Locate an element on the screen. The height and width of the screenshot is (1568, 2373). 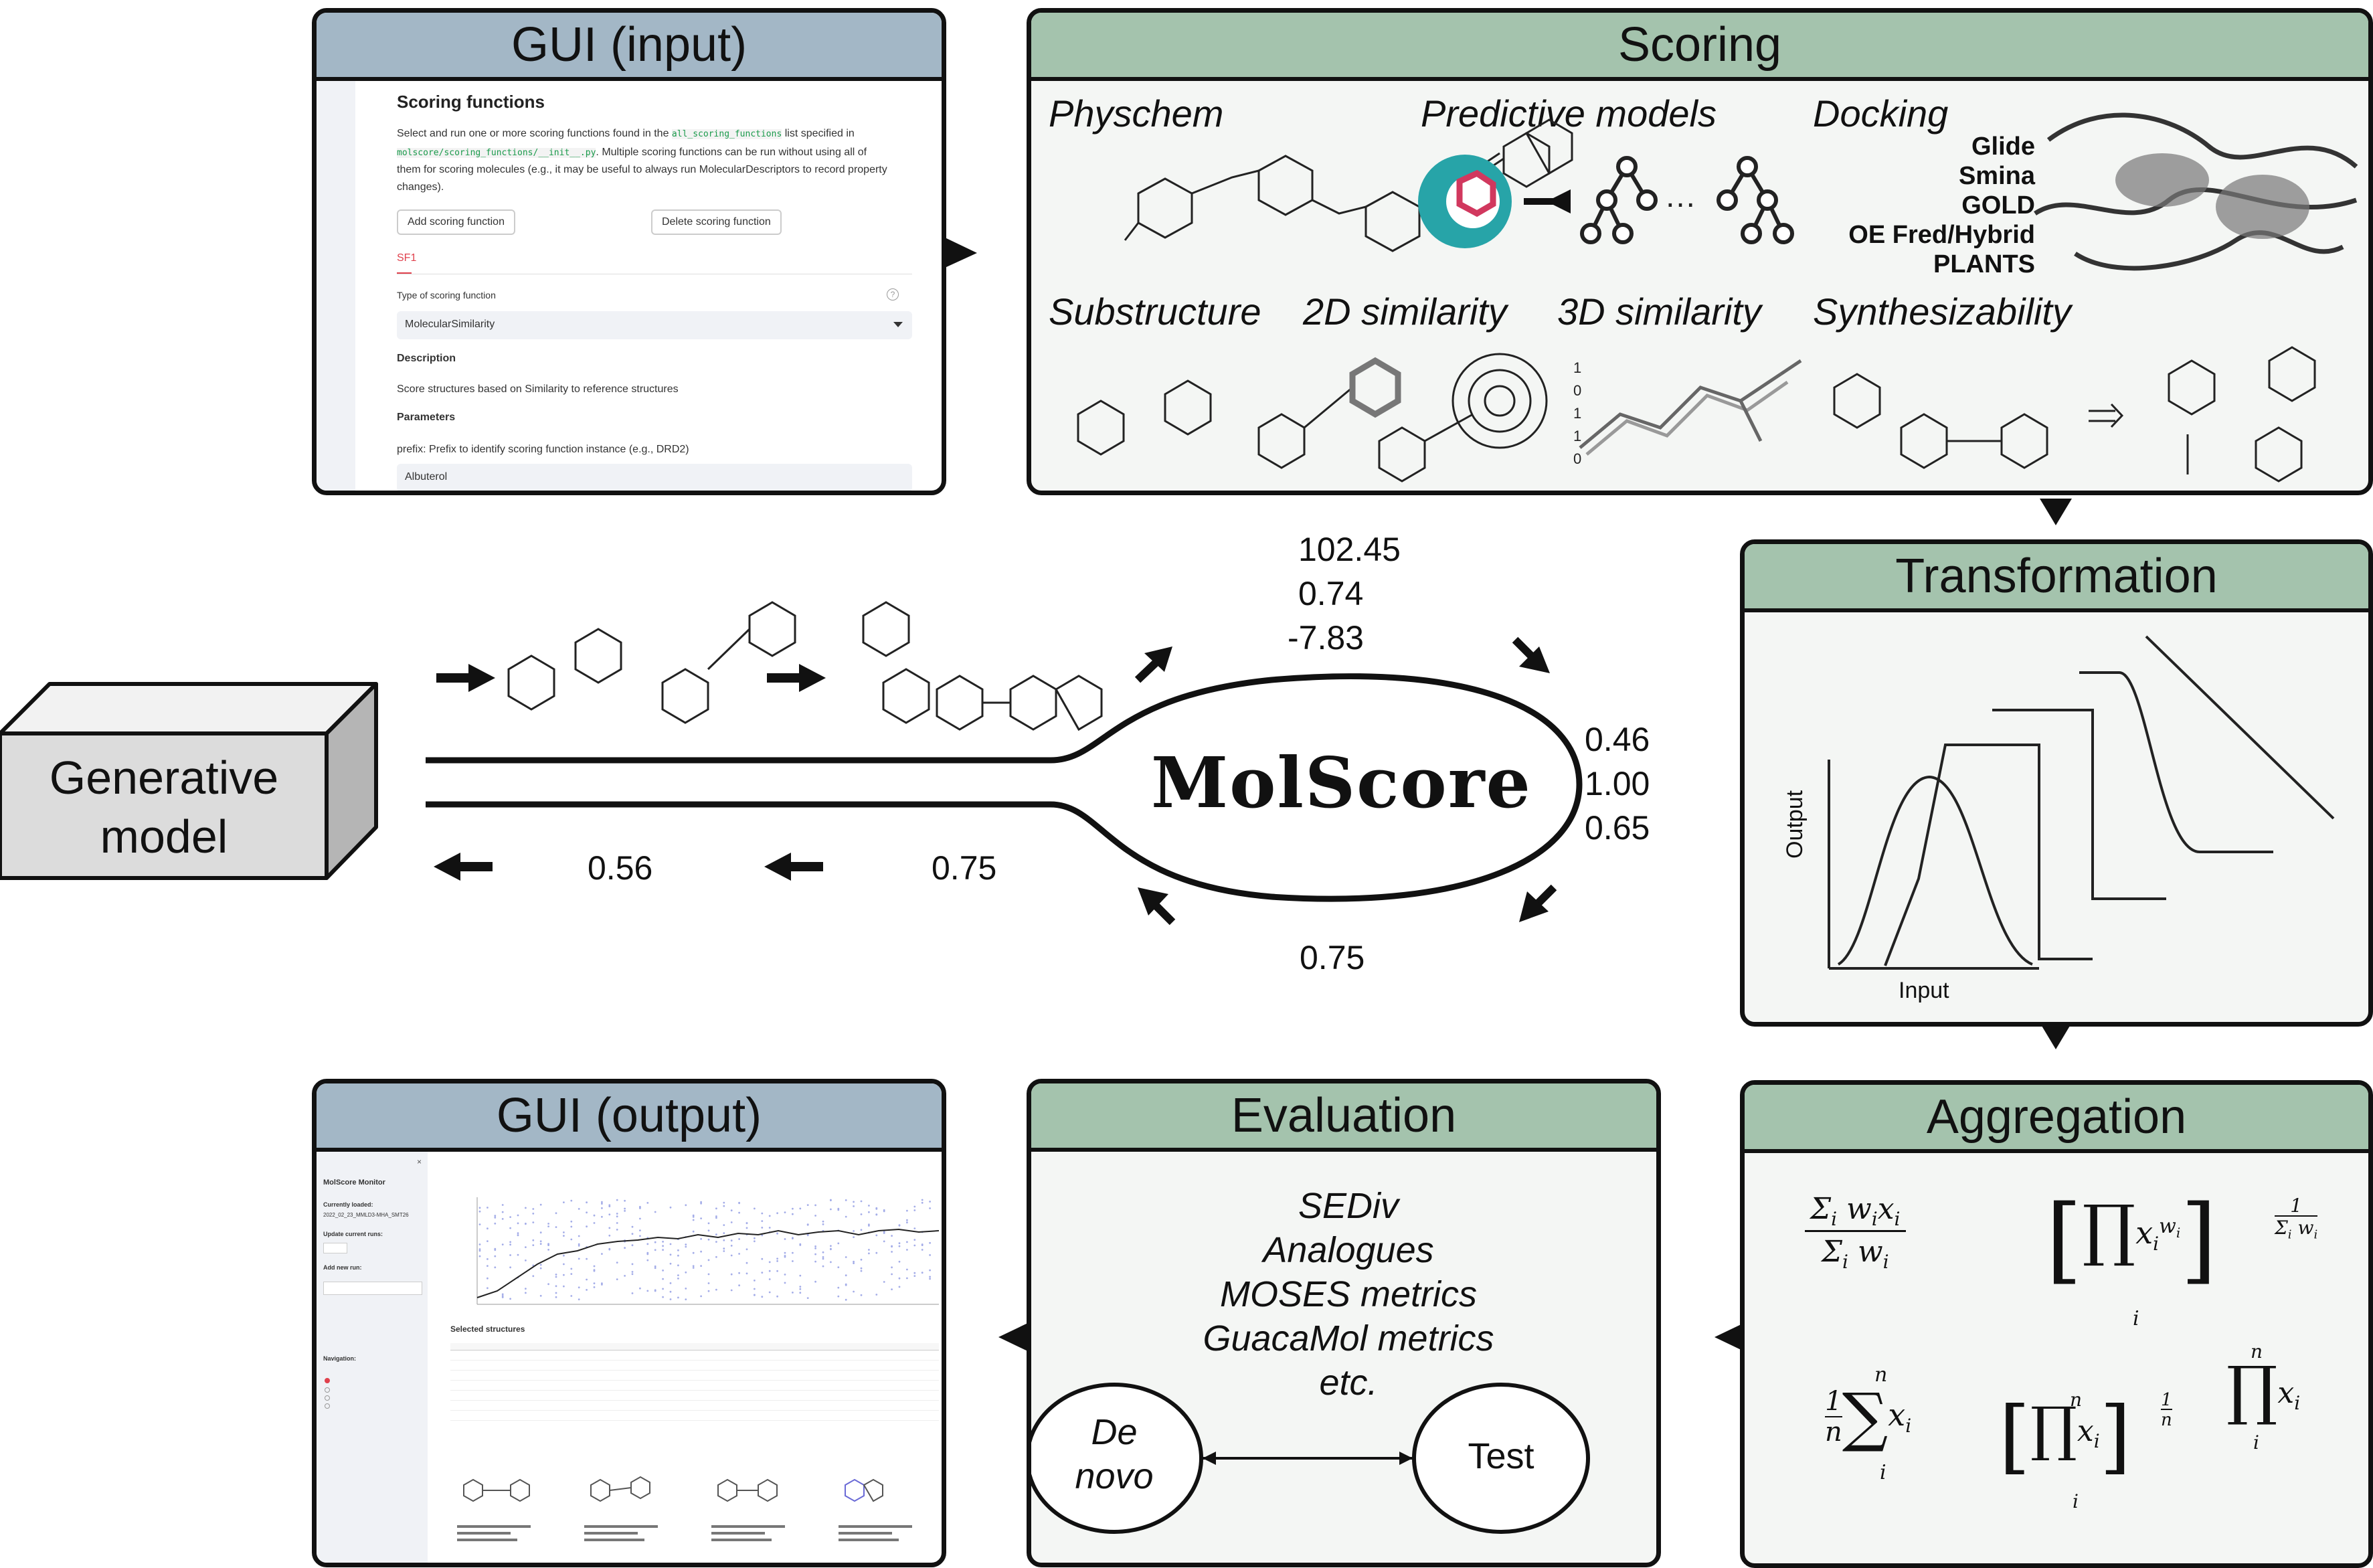
substructure-molecule-drawing is located at coordinates (1239, 413).